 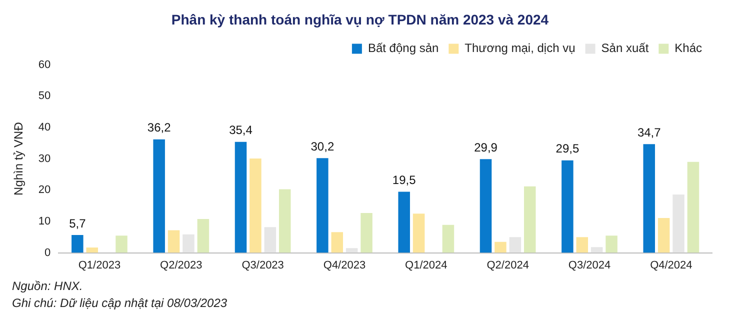 I want to click on y-tick-label: 60, so click(x=44, y=64).